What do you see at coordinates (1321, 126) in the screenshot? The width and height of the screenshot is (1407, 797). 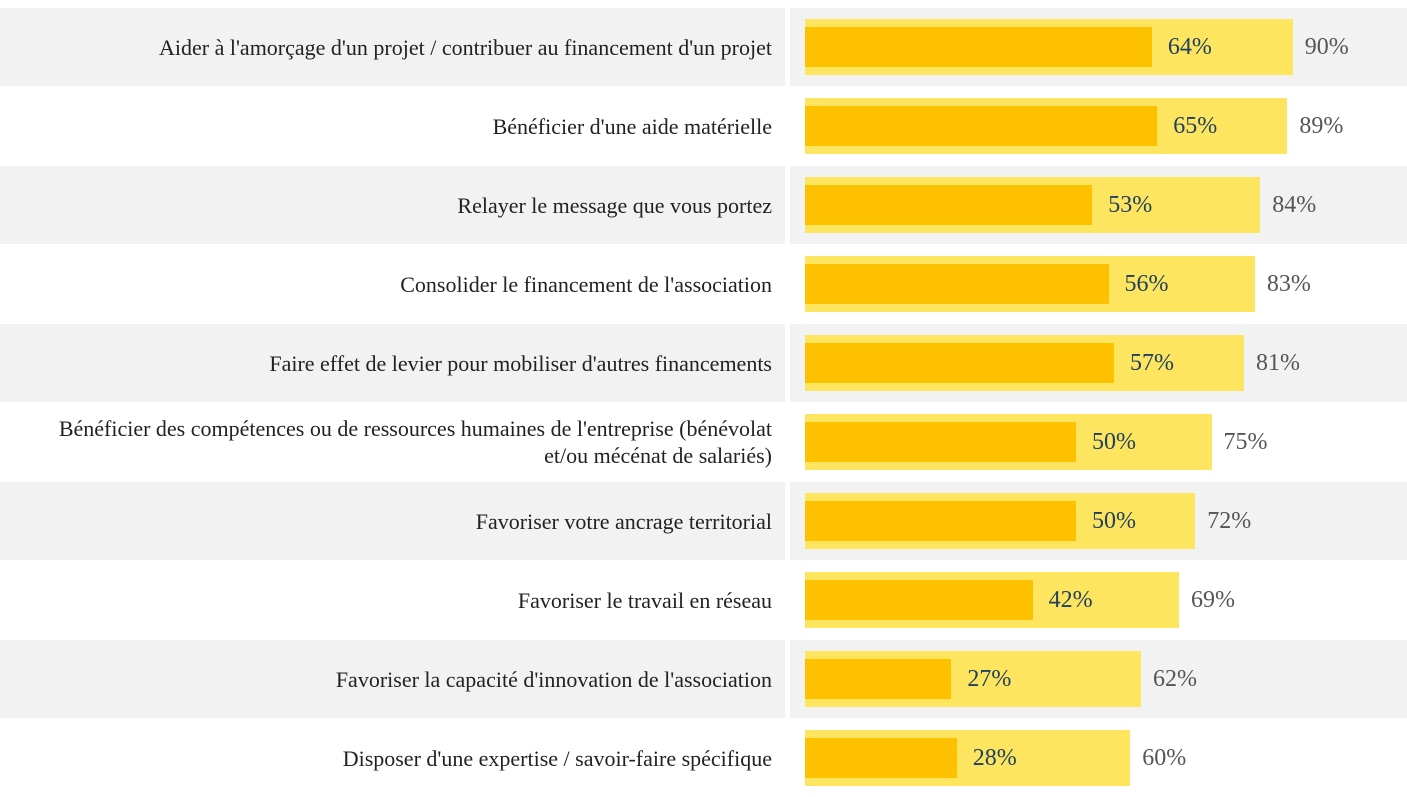 I see `value-label: 89%` at bounding box center [1321, 126].